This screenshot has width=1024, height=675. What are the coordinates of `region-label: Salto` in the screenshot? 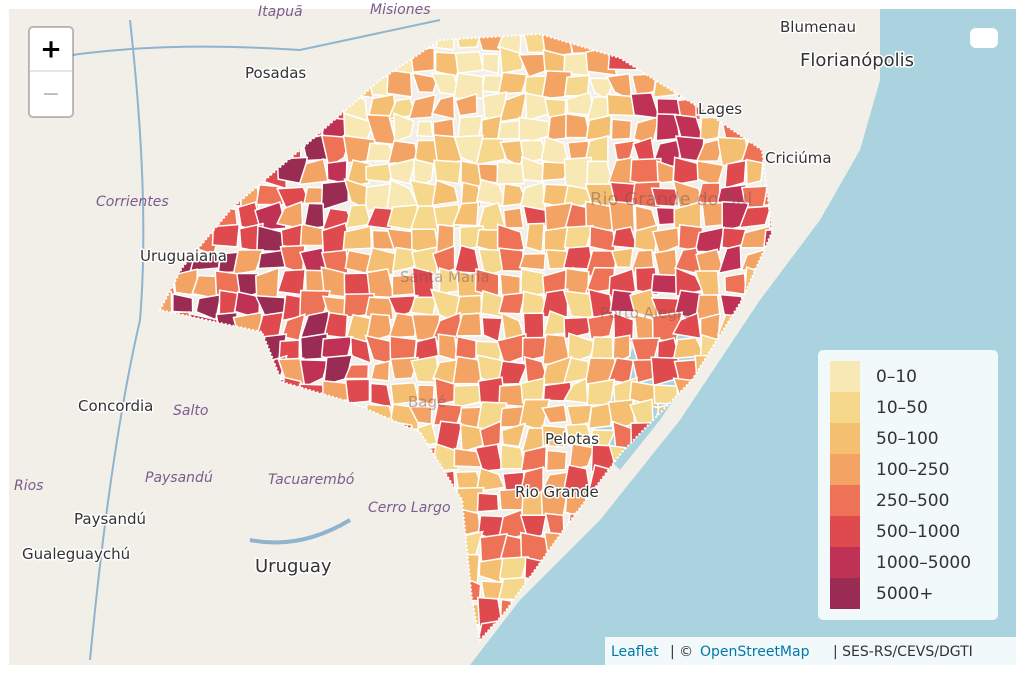 It's located at (190, 411).